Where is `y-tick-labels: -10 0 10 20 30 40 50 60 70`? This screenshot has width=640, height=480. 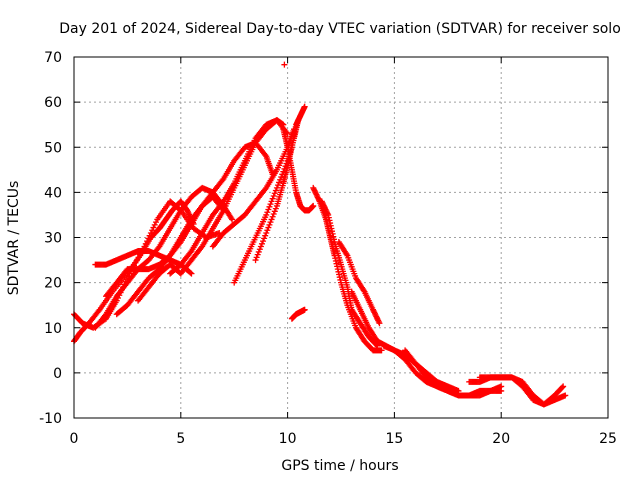
y-tick-labels: -10 0 10 20 30 40 50 60 70 is located at coordinates (50, 238).